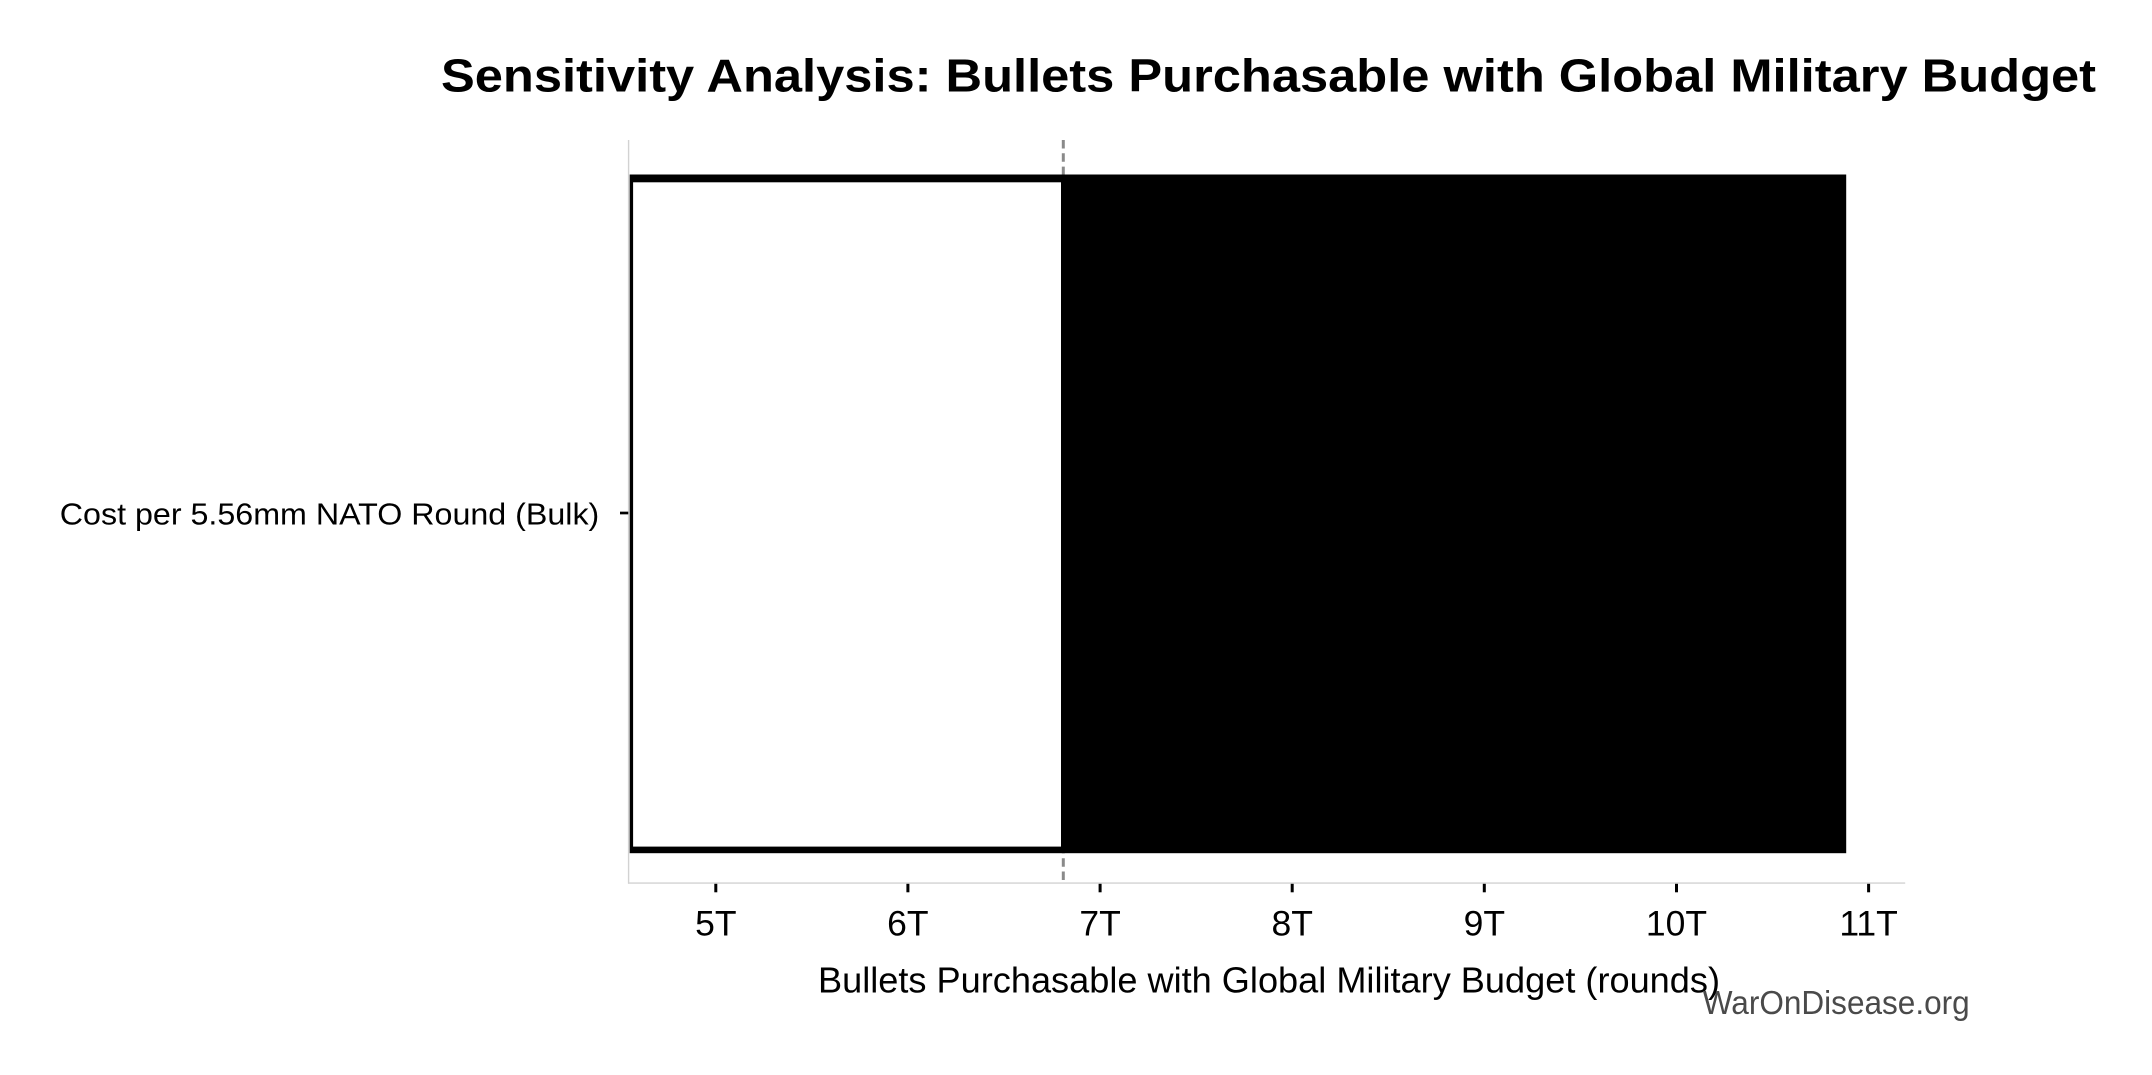 This screenshot has height=1075, width=2152. I want to click on svg-text: 6T, so click(907, 924).